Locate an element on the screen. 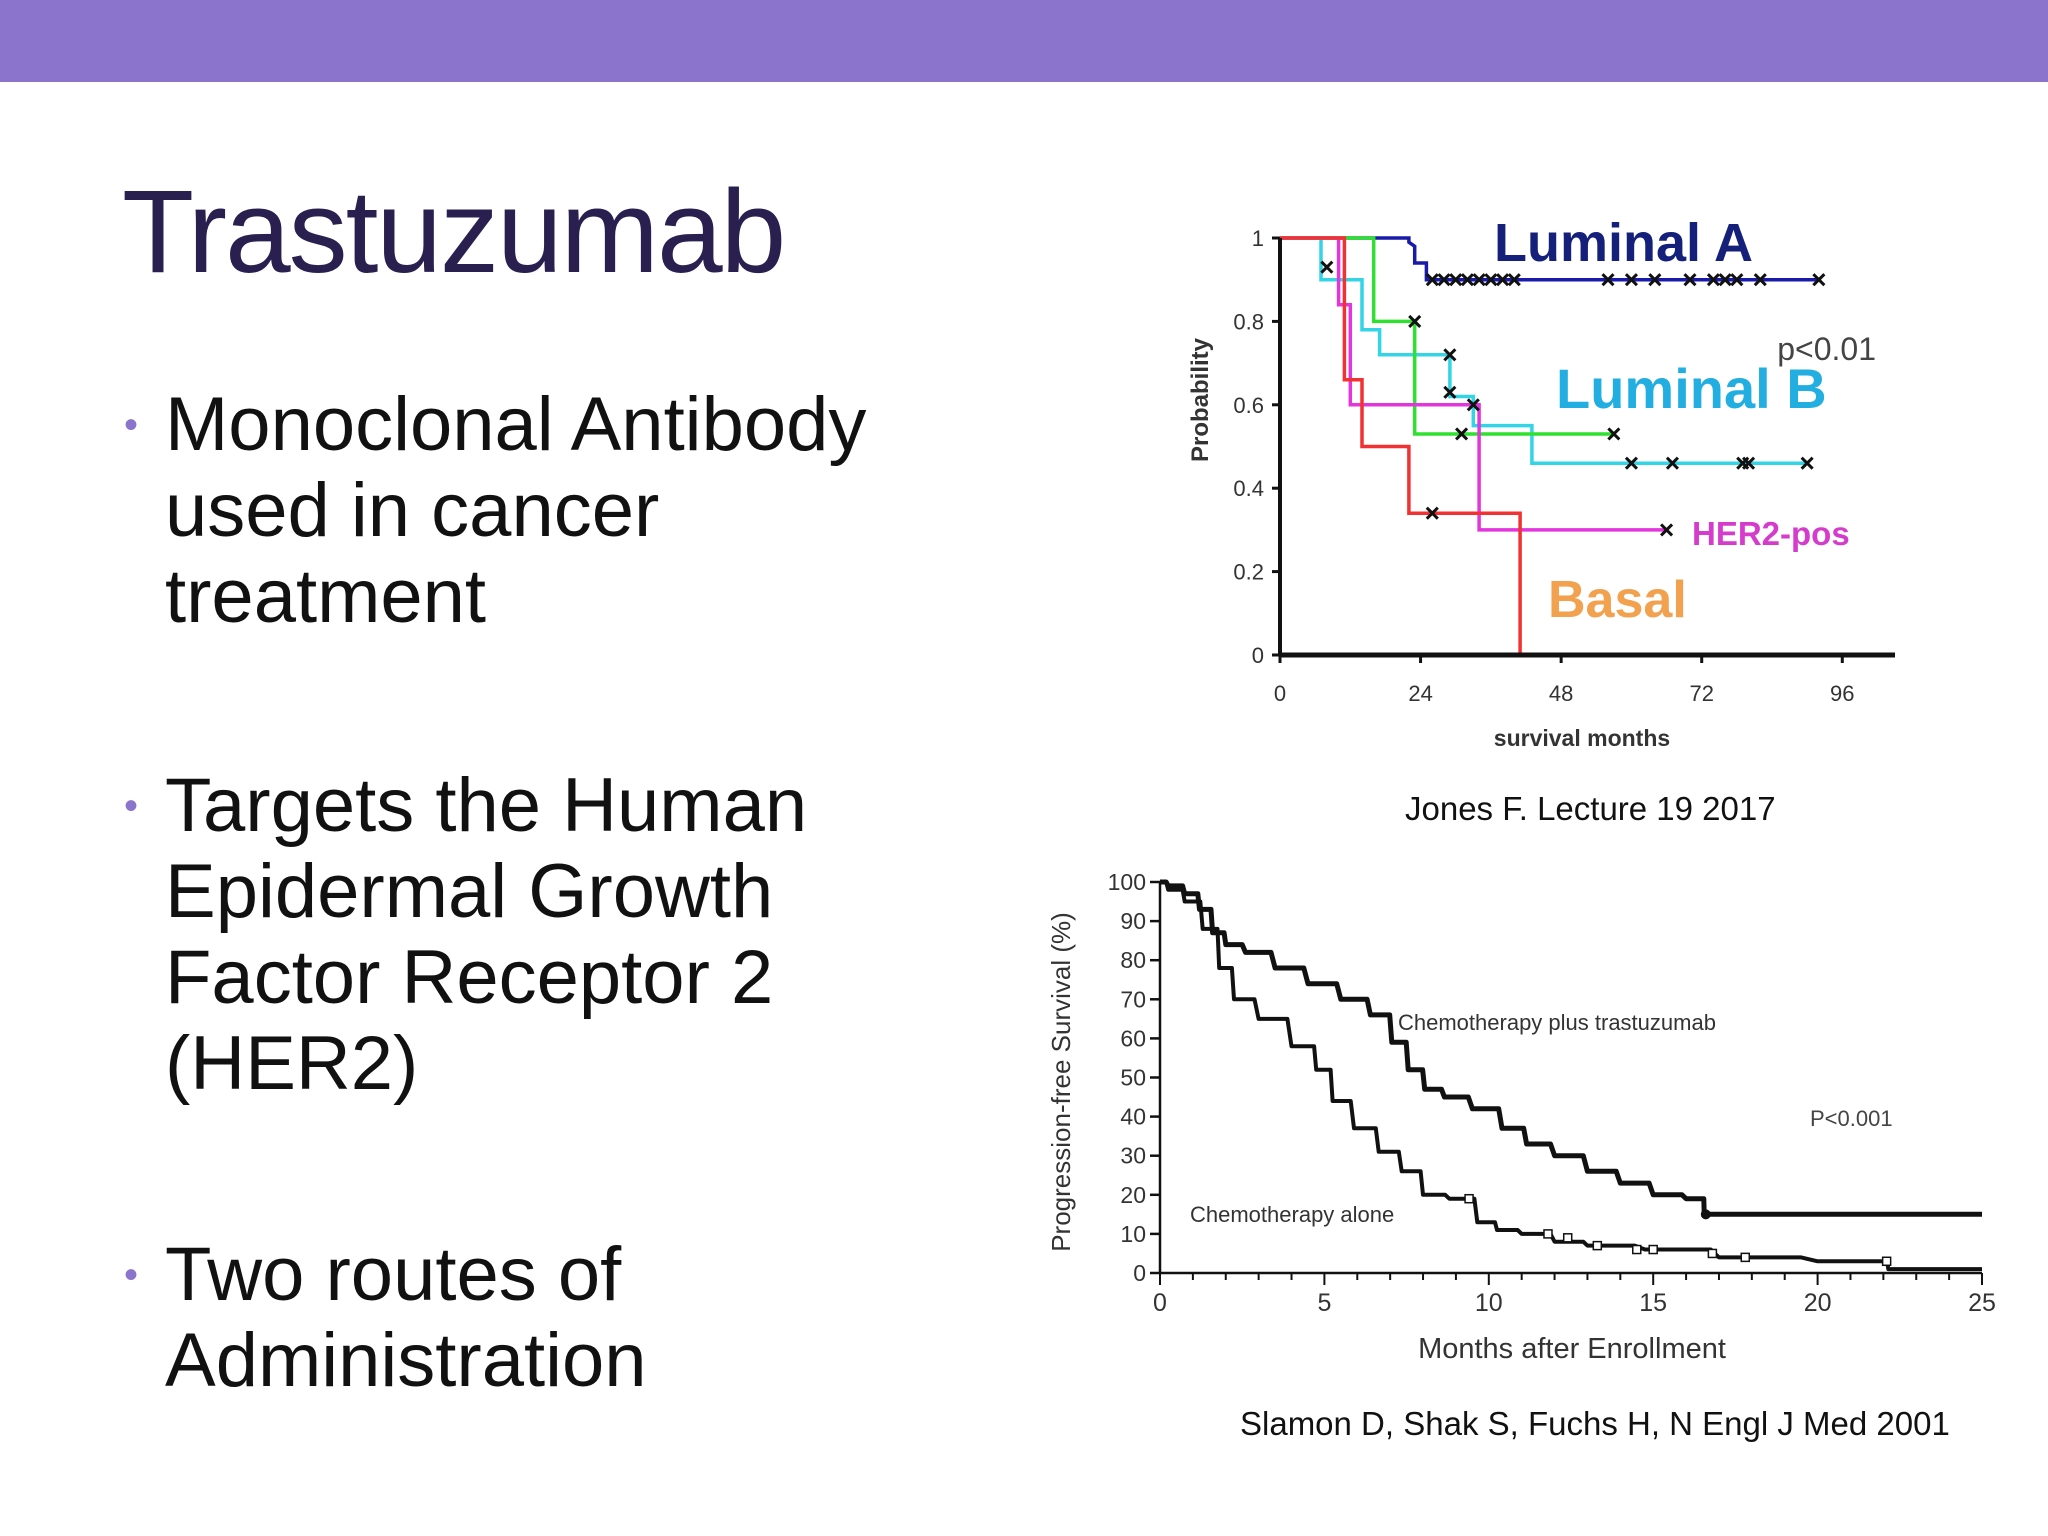 The width and height of the screenshot is (2048, 1536). x-tick-label: 15 is located at coordinates (1653, 1303).